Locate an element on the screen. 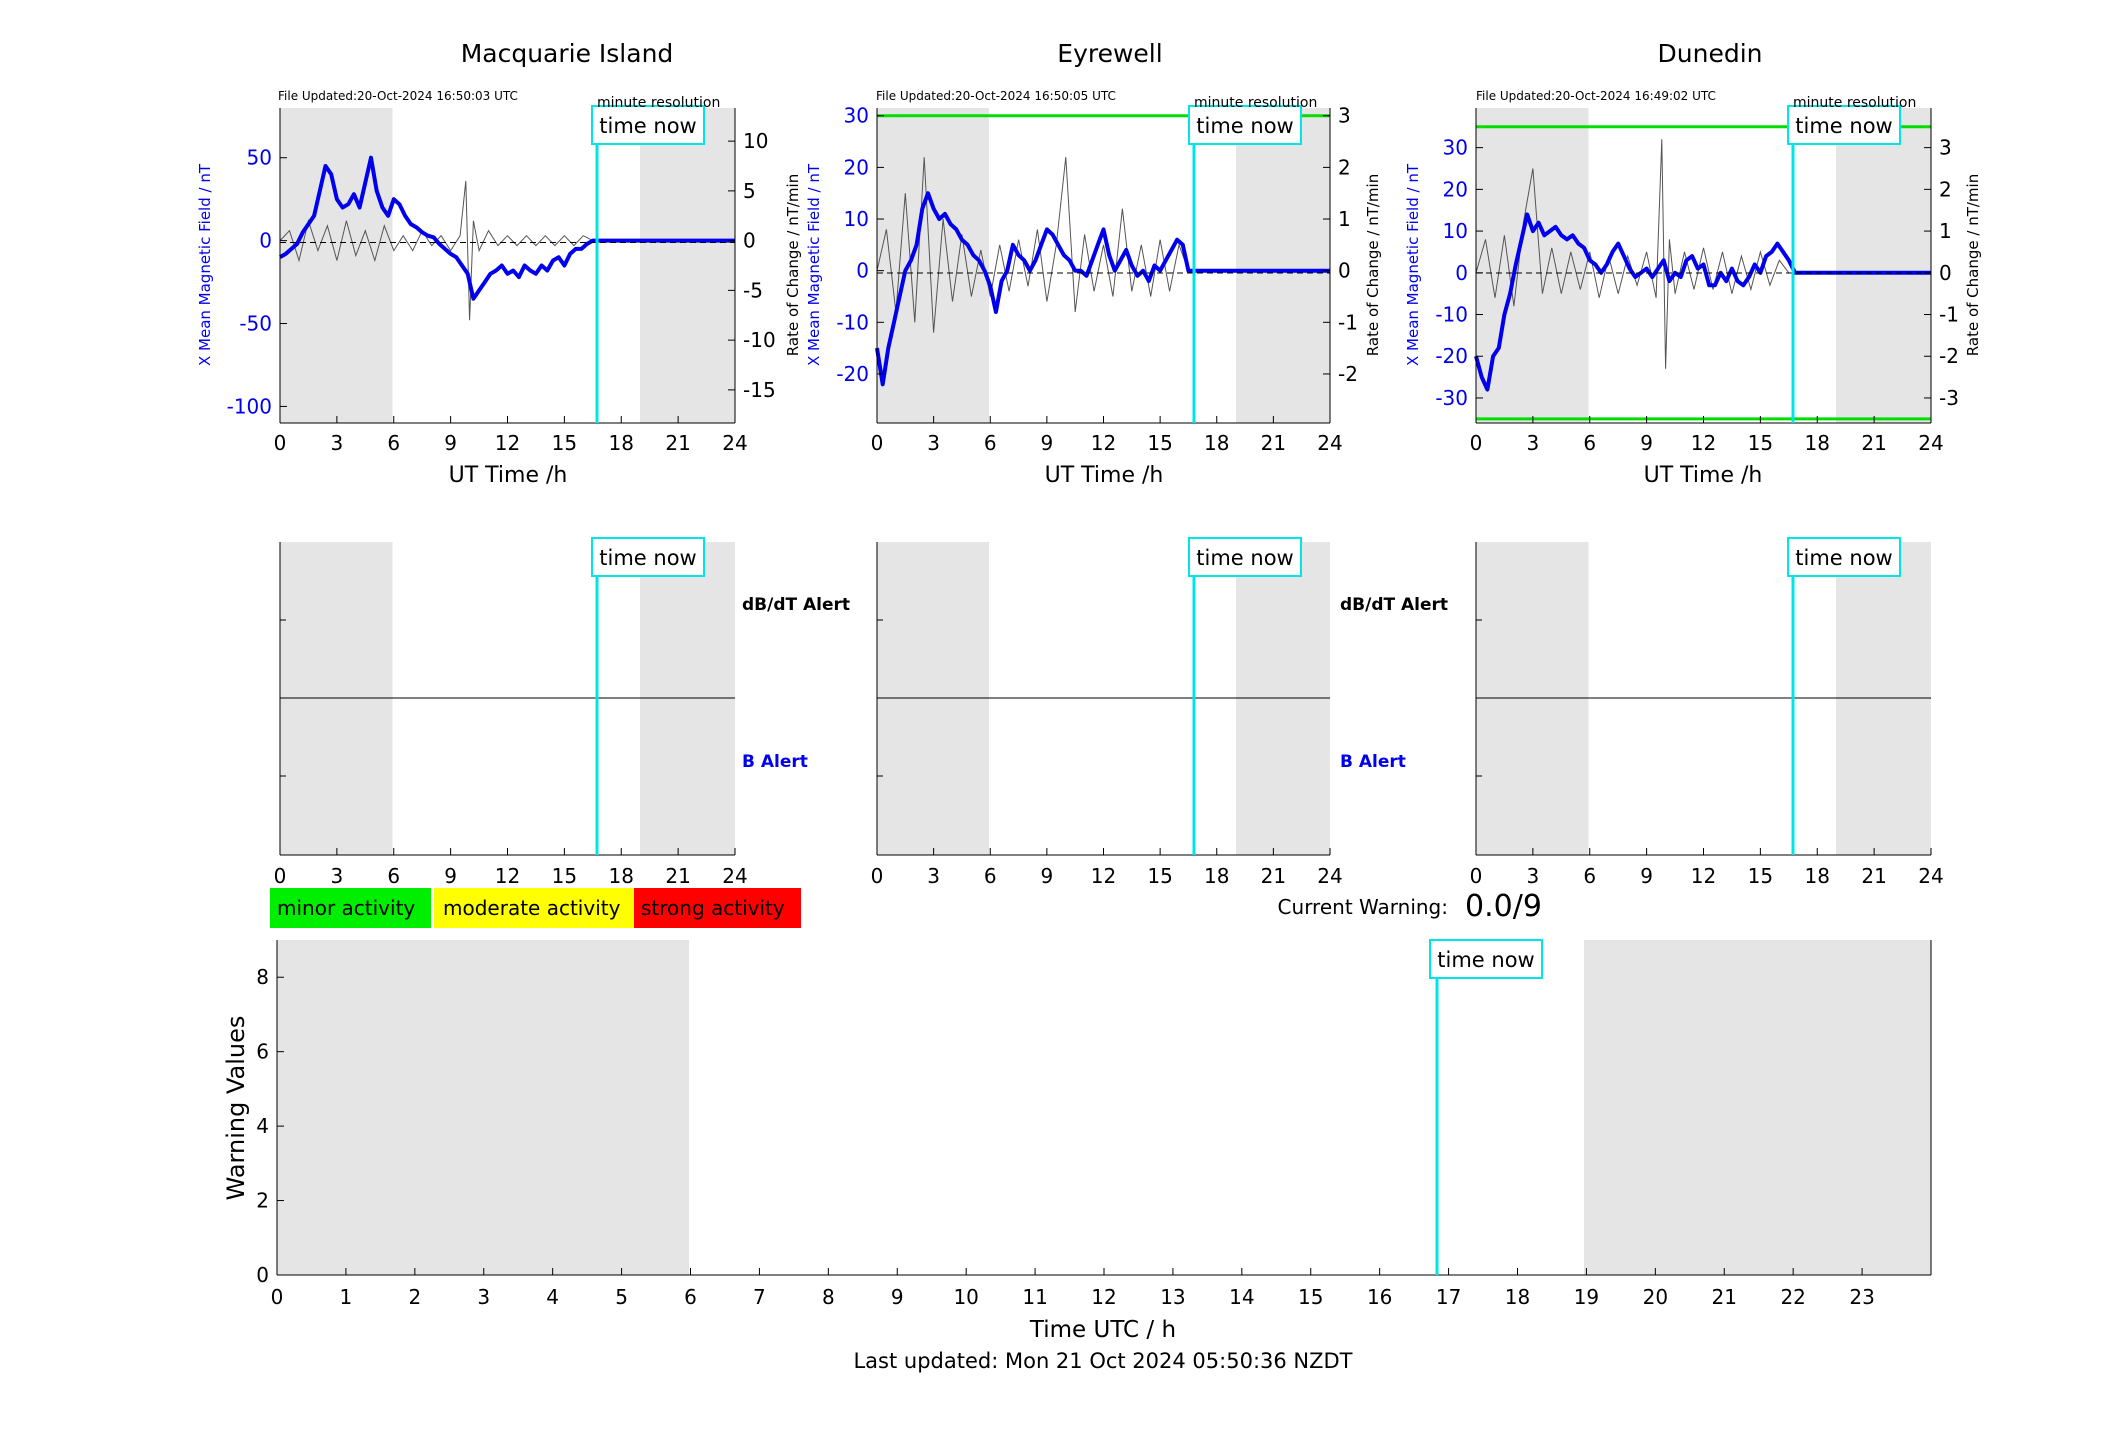 This screenshot has width=2117, height=1437. resolution-label: minute resolution is located at coordinates (658, 103).